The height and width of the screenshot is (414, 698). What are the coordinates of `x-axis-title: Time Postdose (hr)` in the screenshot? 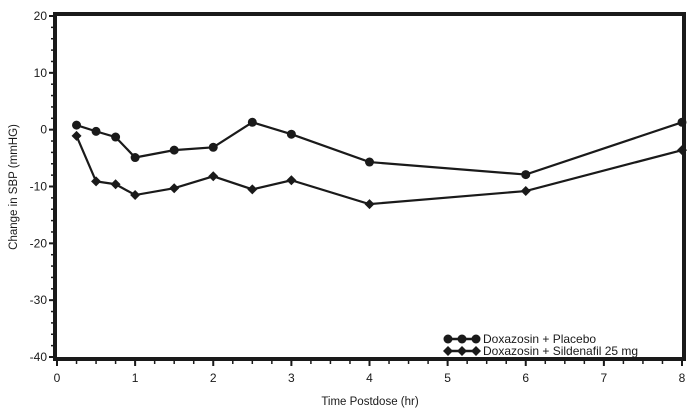 It's located at (370, 402).